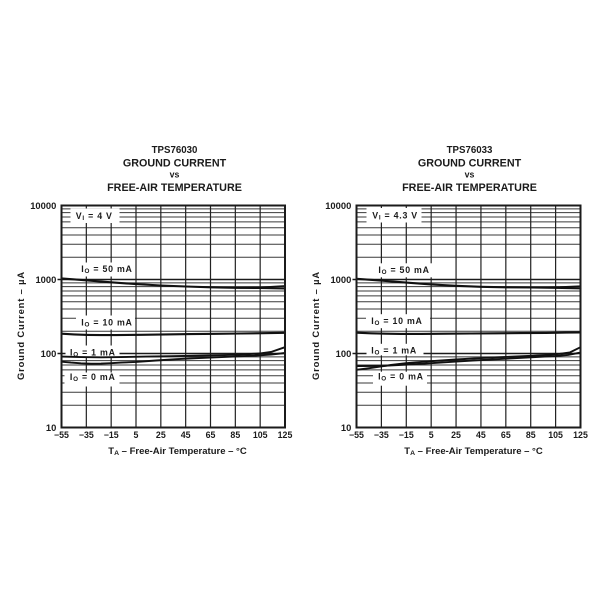 This screenshot has height=600, width=600. I want to click on svg-text: VI = 4 V, so click(94, 216).